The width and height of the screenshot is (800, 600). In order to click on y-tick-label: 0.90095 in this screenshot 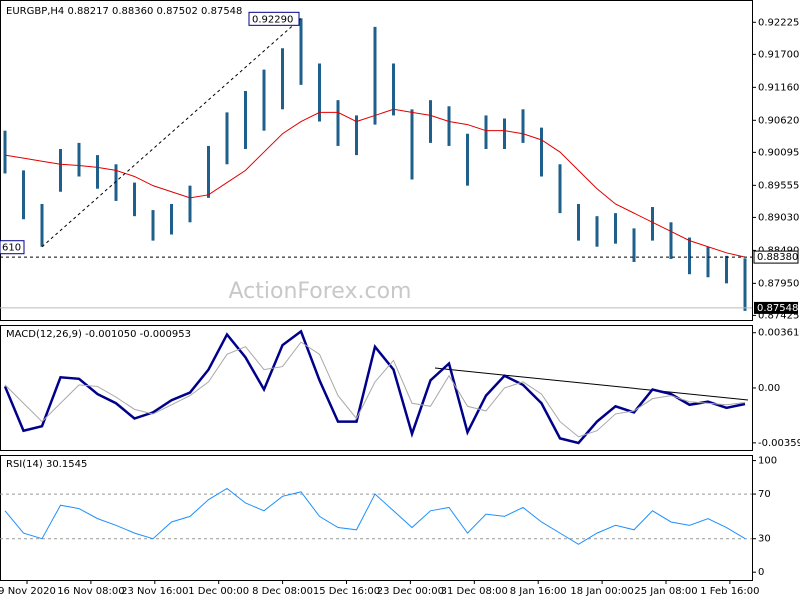, I will do `click(778, 152)`.